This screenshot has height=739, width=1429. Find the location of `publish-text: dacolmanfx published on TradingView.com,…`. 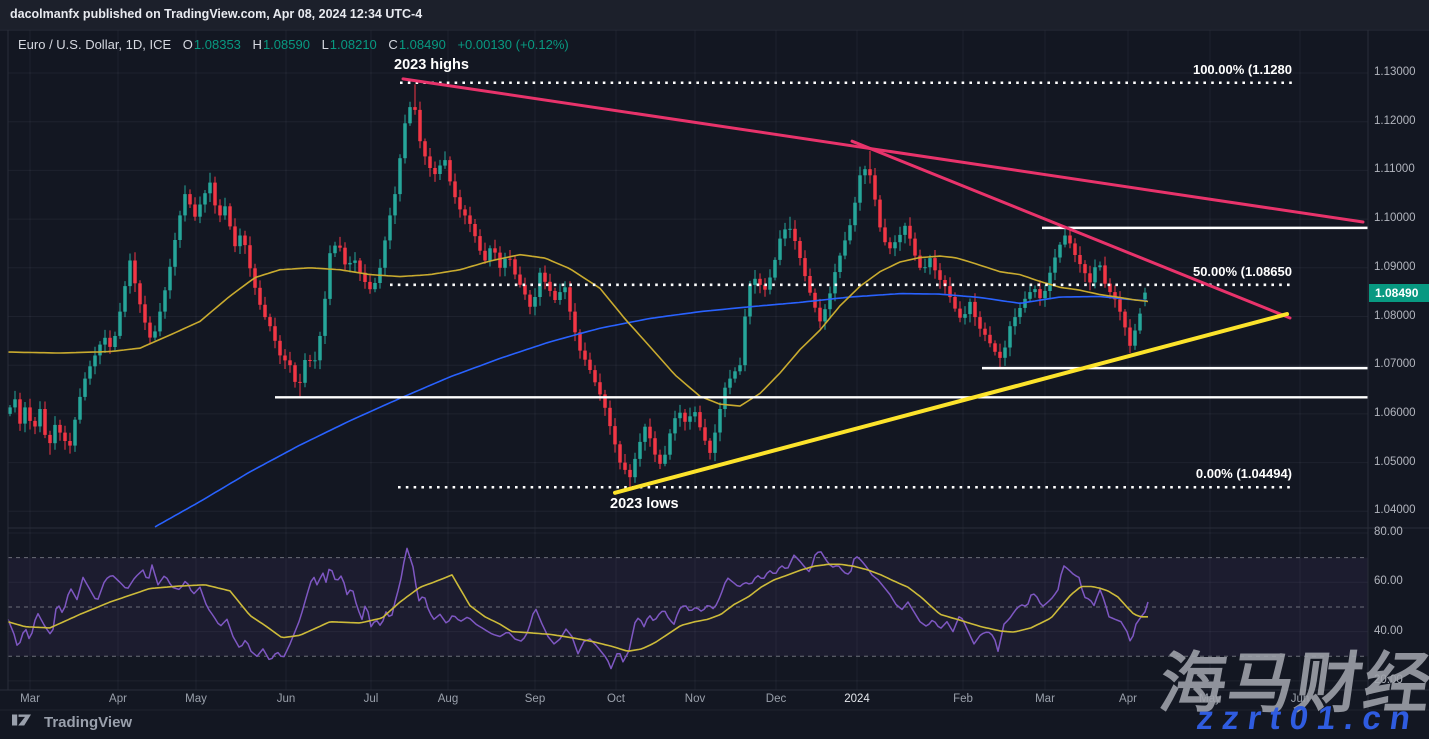

publish-text: dacolmanfx published on TradingView.com,… is located at coordinates (216, 14).